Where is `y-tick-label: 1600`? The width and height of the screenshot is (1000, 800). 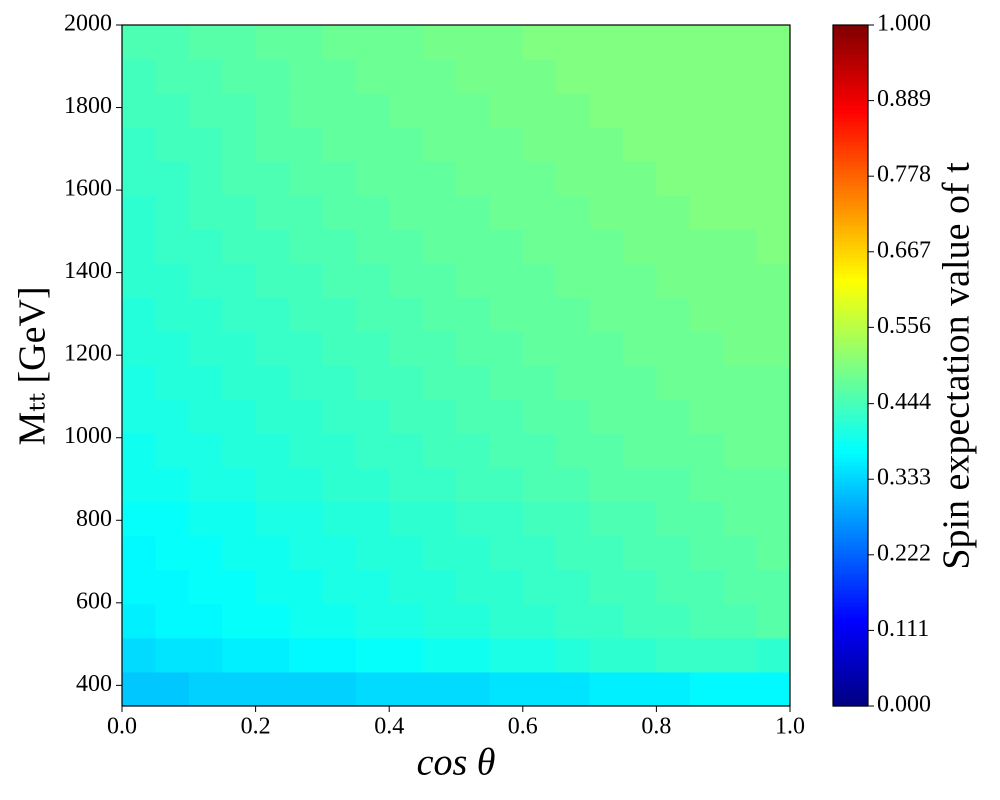
y-tick-label: 1600 is located at coordinates (88, 189).